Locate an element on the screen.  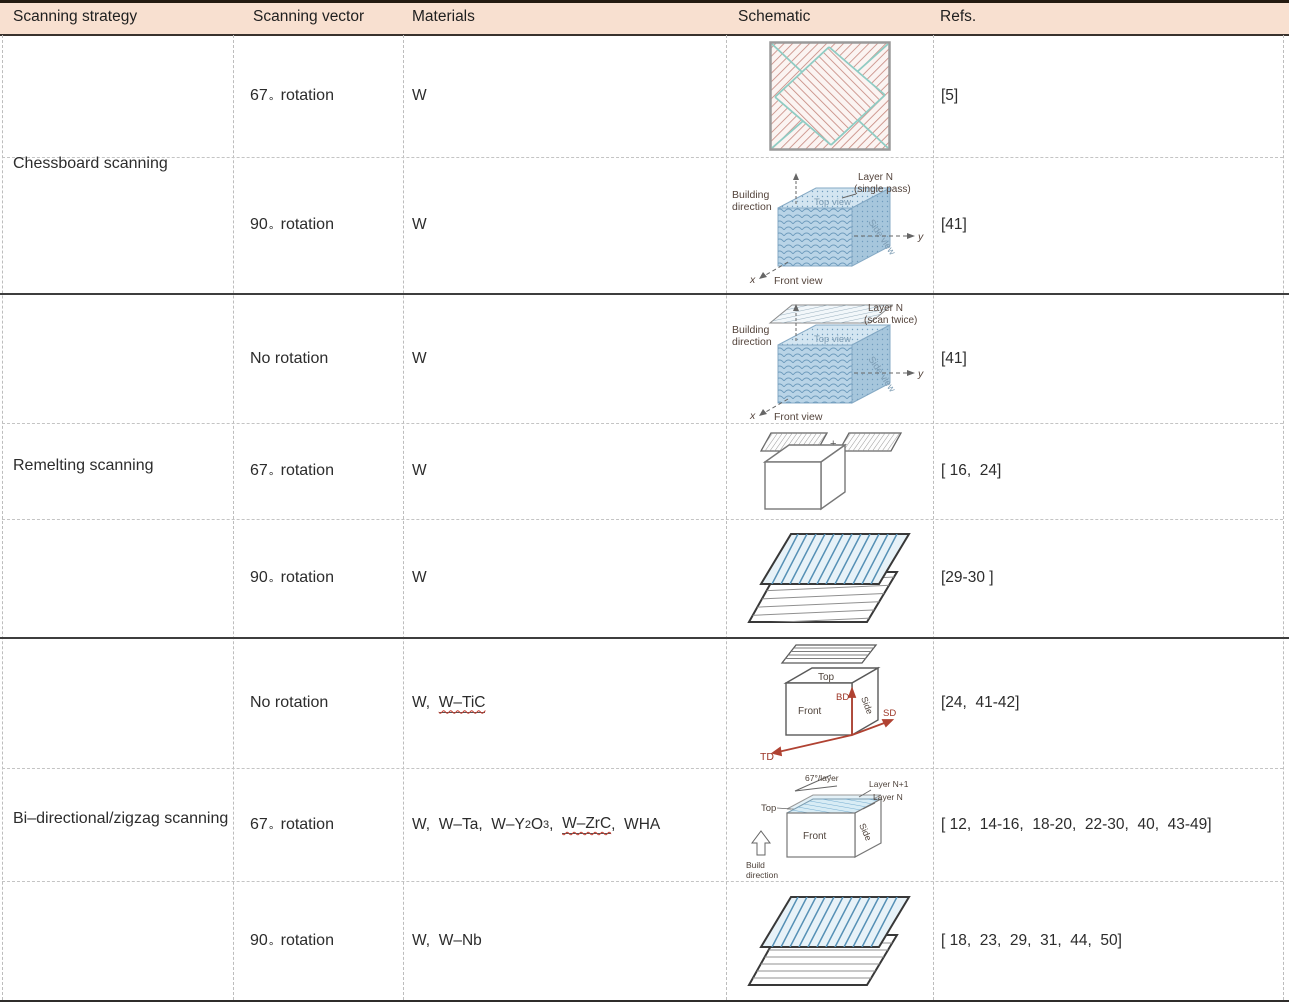
col-header-refs: Refs. is located at coordinates (958, 16).